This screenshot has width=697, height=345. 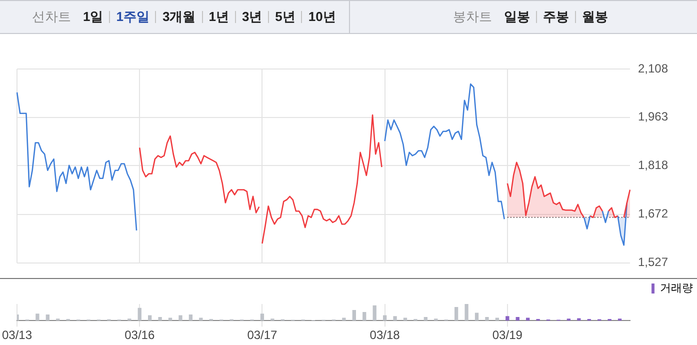 I want to click on x-tick-label: 03/19, so click(x=507, y=335).